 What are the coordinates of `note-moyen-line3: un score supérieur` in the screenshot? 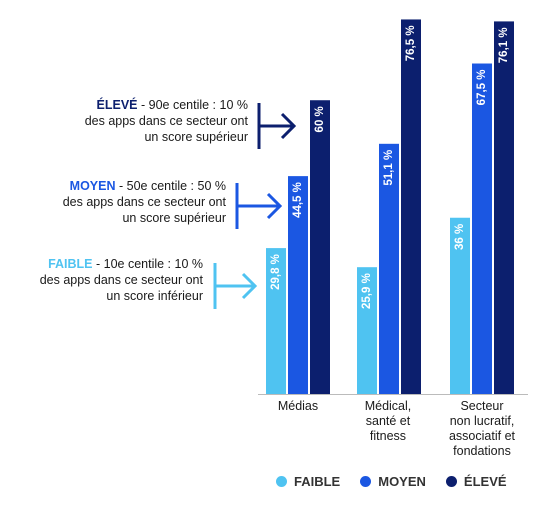 It's located at (174, 218).